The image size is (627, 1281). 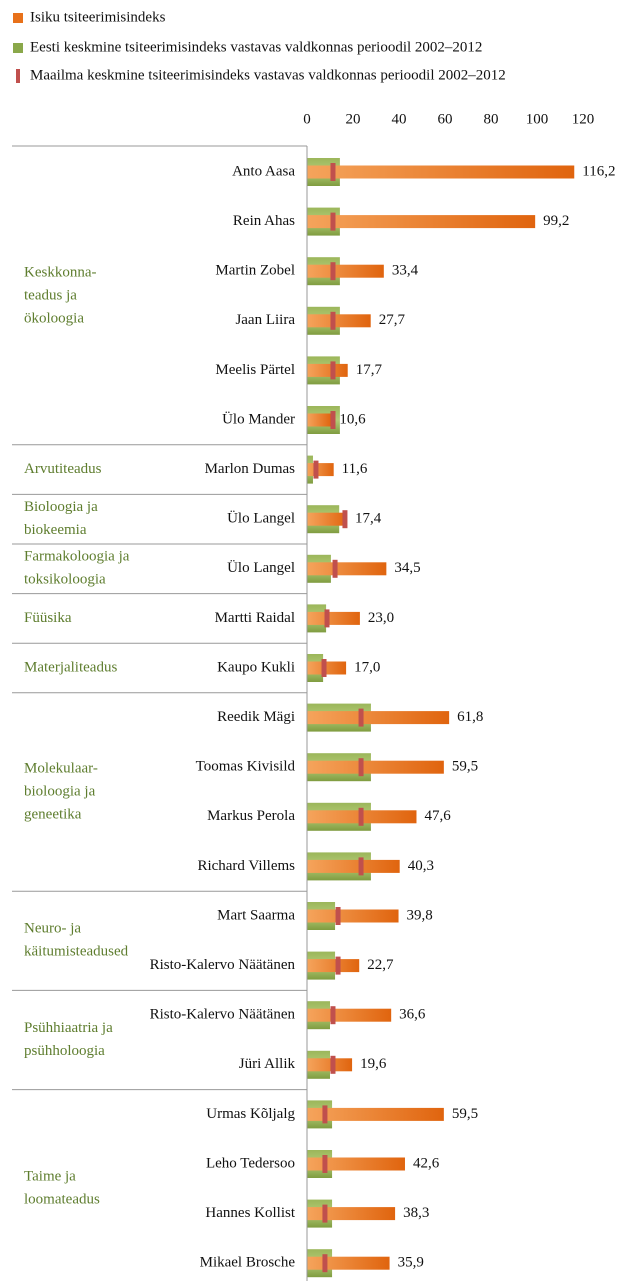 I want to click on value-label: 10,6, so click(x=352, y=419).